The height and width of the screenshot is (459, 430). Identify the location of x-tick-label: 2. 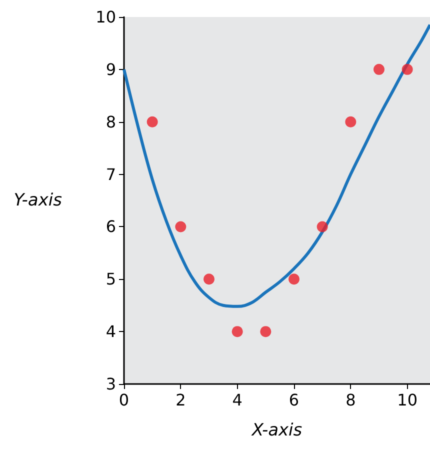
(181, 400).